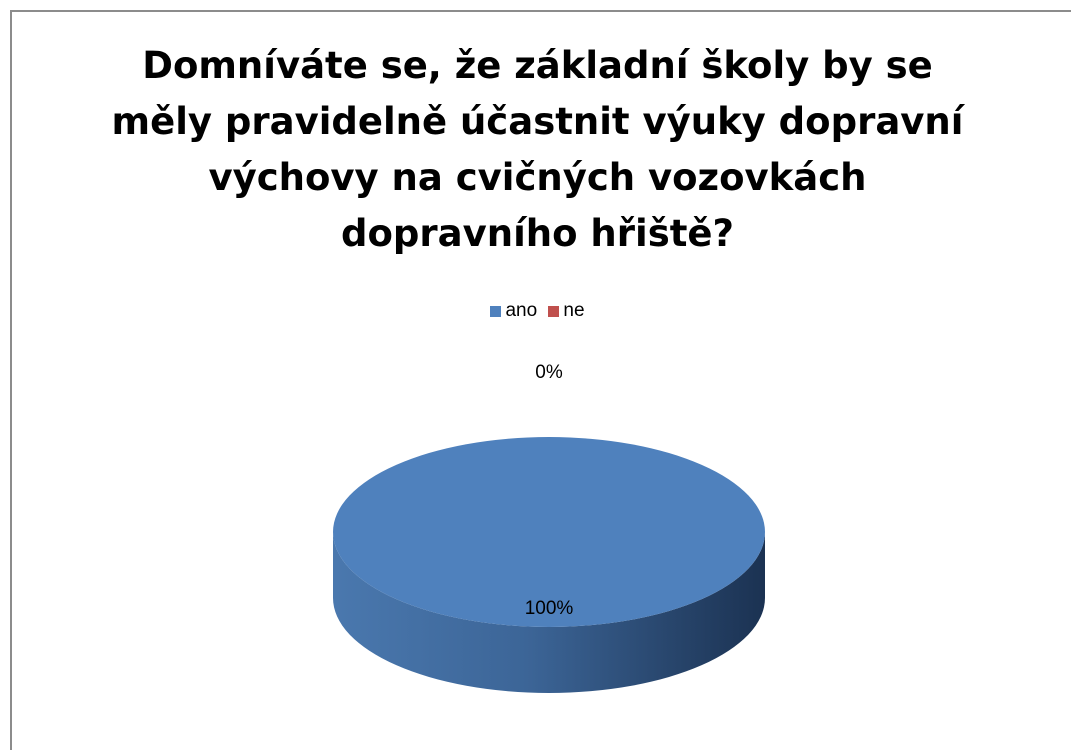  I want to click on chart-legend: ano ne, so click(537, 311).